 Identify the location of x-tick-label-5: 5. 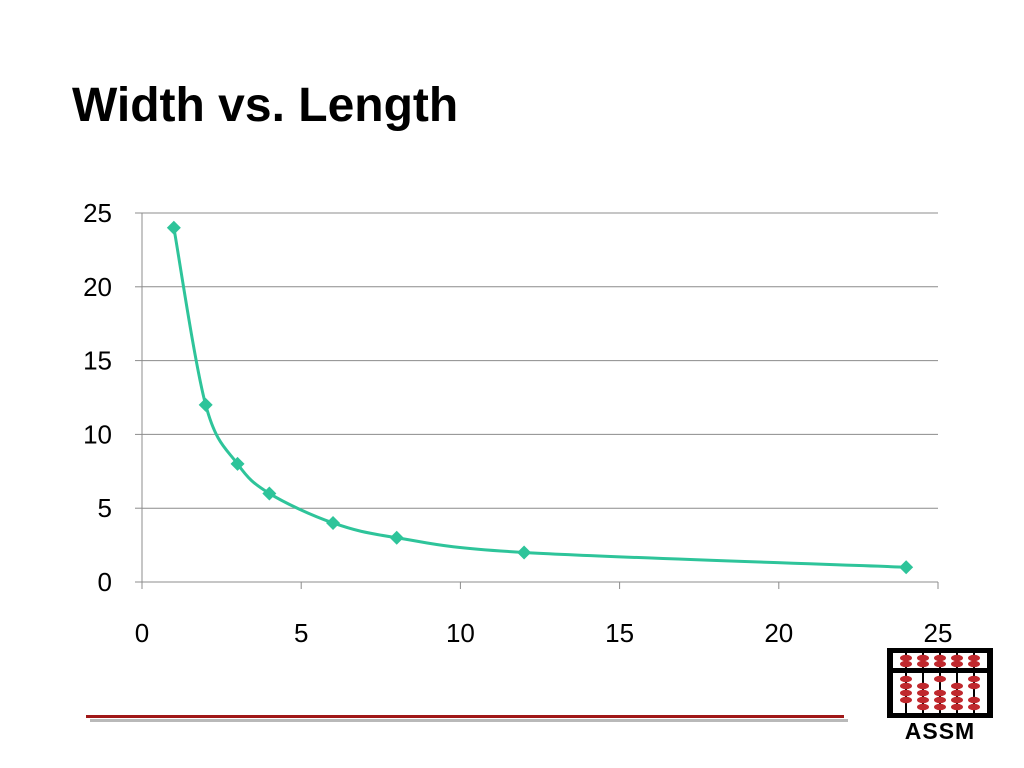
(301, 633).